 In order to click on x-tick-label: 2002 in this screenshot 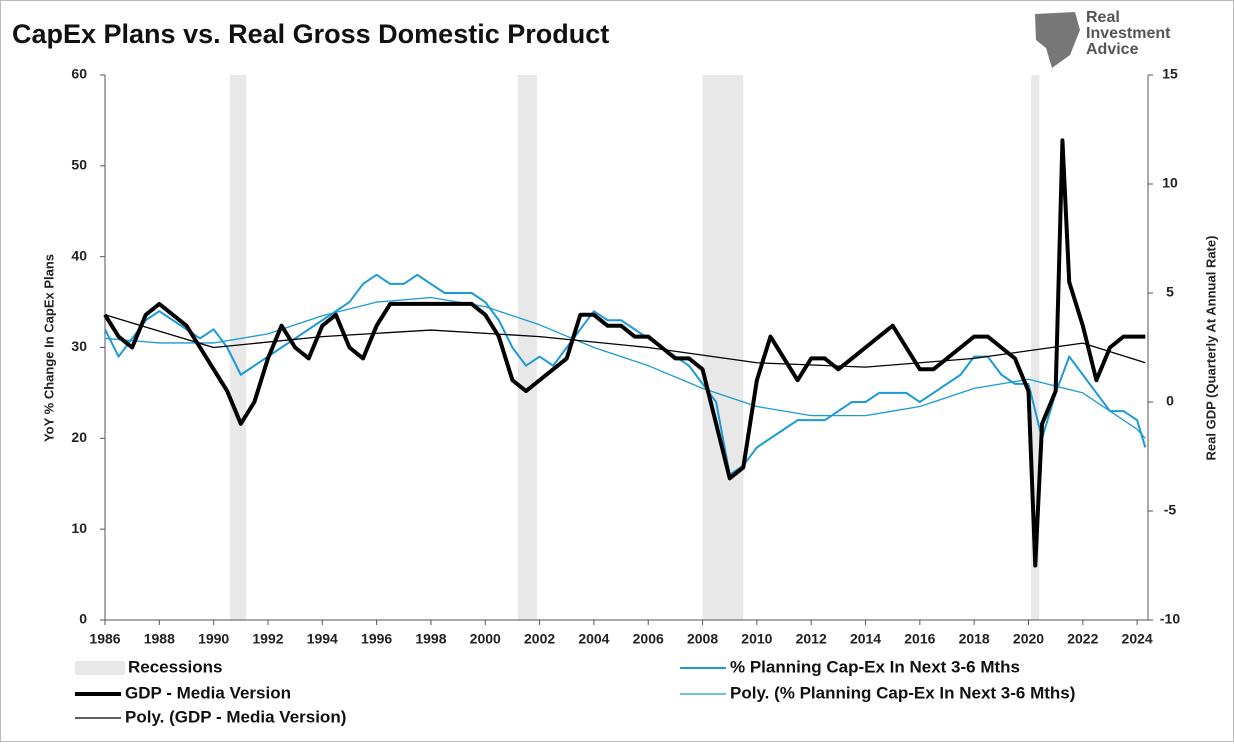, I will do `click(539, 639)`.